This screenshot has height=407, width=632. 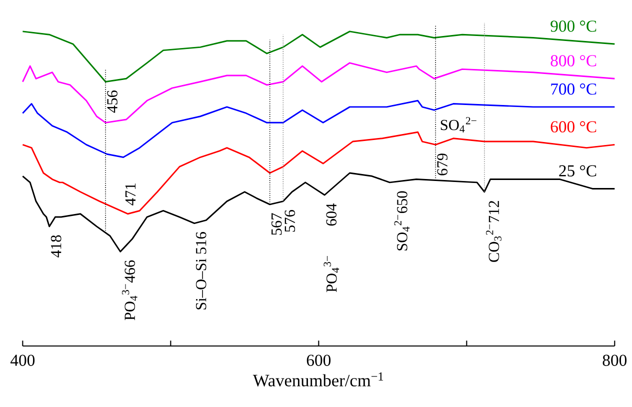 What do you see at coordinates (332, 274) in the screenshot?
I see `annotation: PO$_{4}$3−` at bounding box center [332, 274].